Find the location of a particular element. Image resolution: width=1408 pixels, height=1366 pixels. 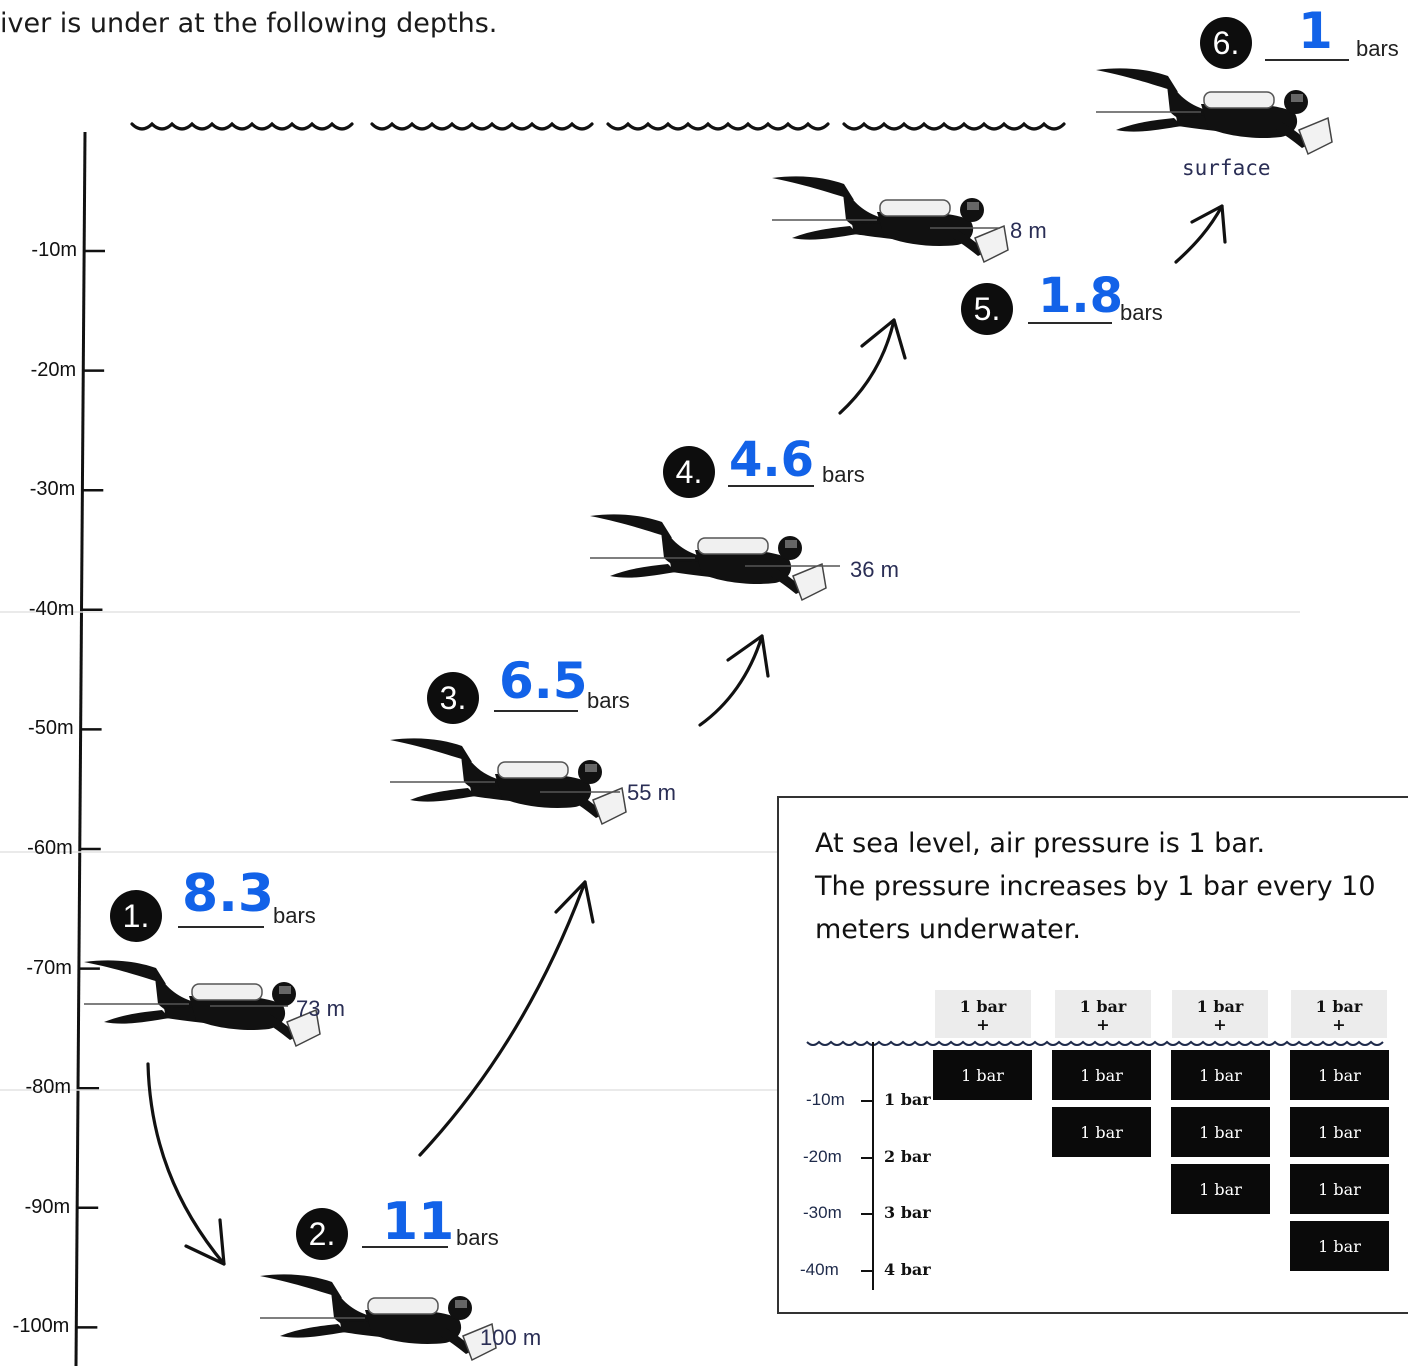

answer-value: 8.3 is located at coordinates (228, 894).